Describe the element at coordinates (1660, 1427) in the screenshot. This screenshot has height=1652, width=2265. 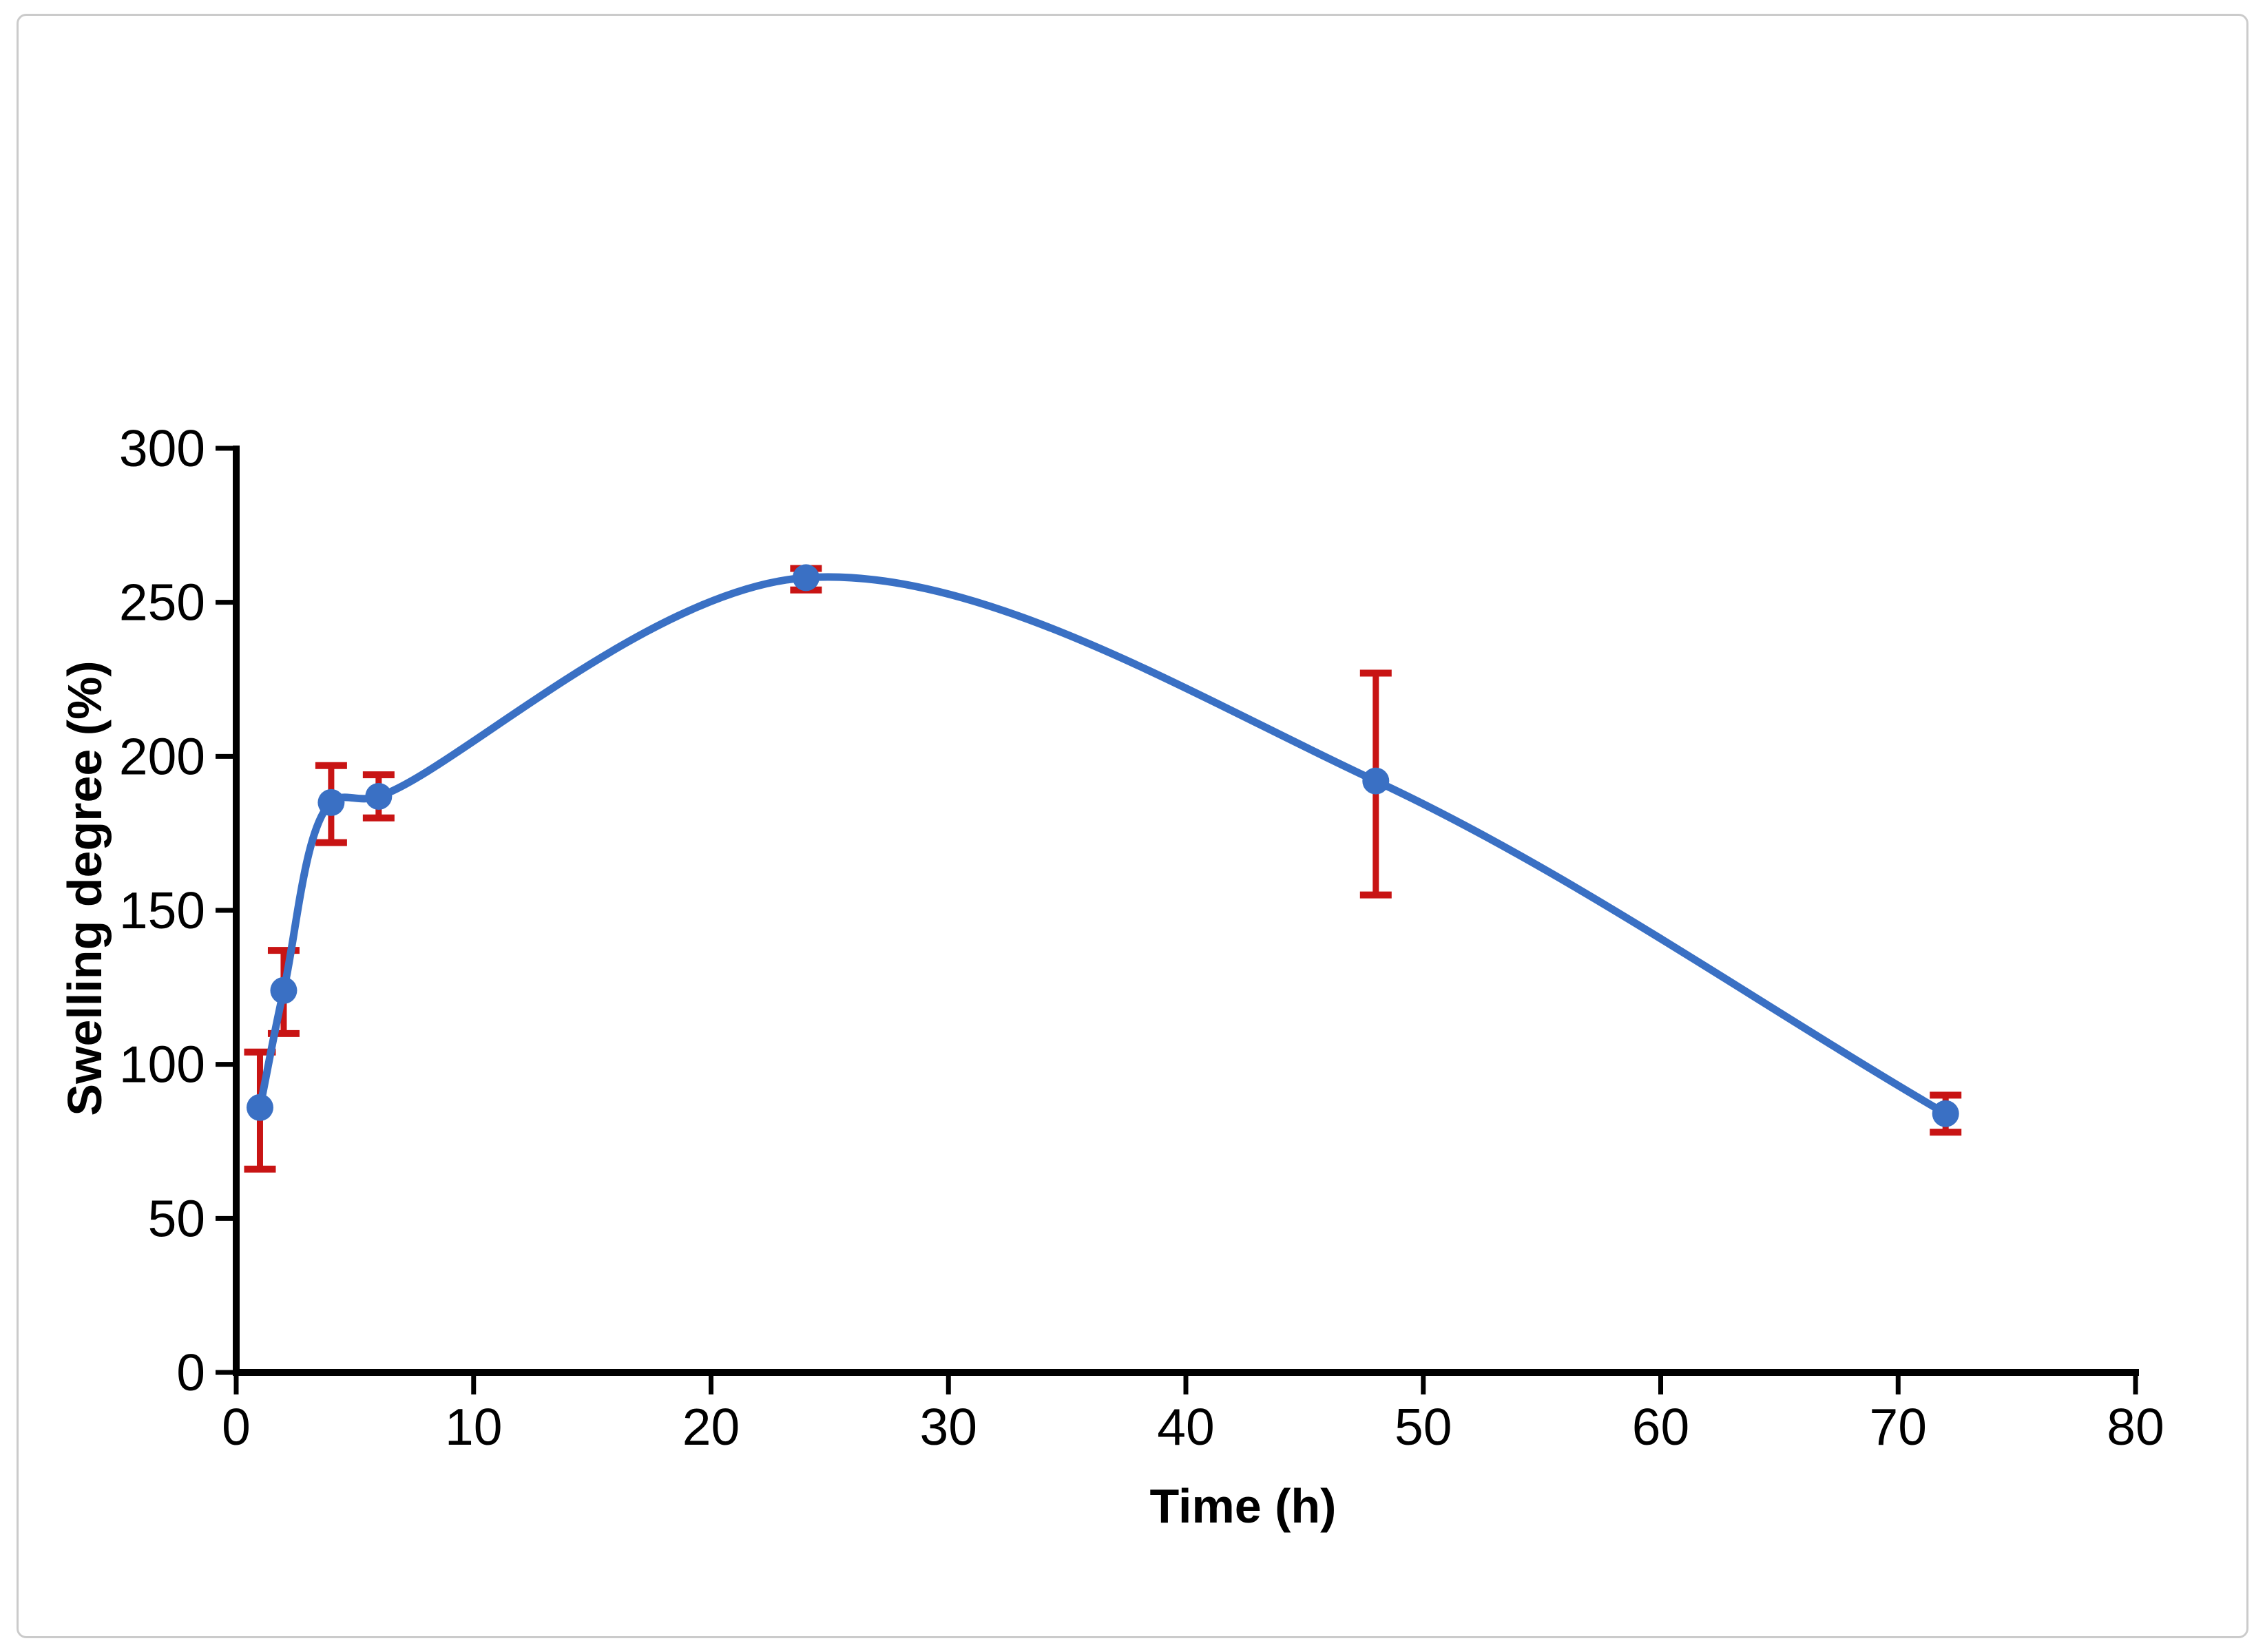
I see `x-tick-label: 60` at that location.